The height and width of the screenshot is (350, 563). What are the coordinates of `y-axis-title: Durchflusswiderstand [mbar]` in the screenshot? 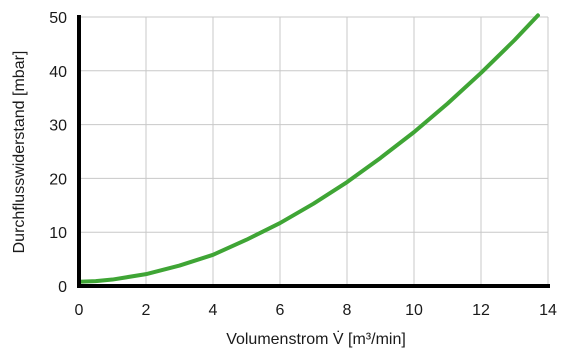 It's located at (19, 152).